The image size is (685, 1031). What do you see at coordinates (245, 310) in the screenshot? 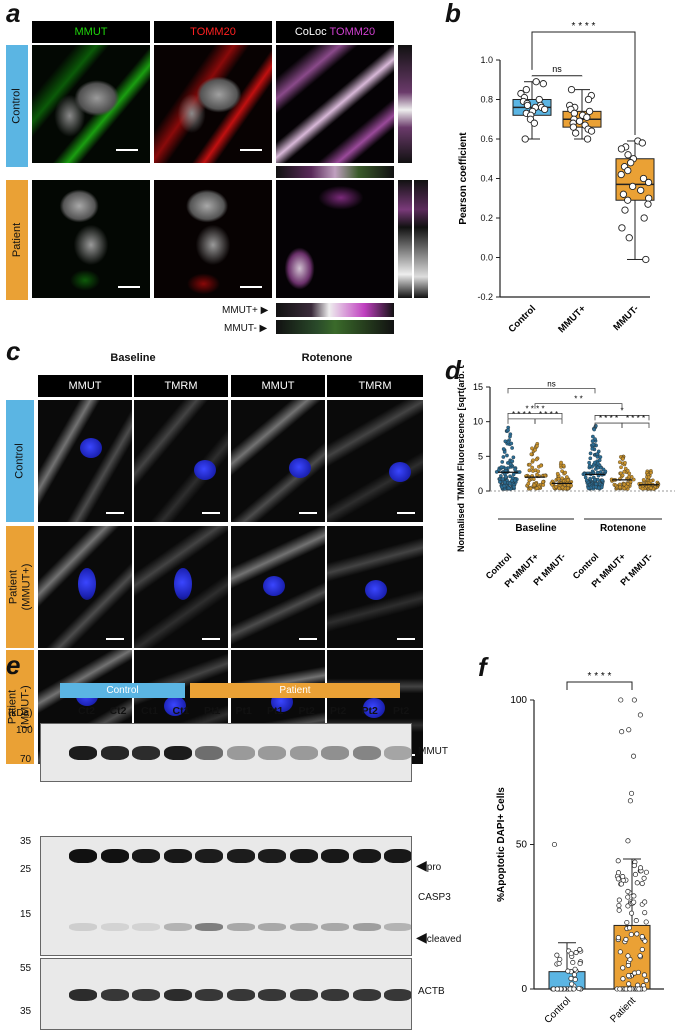
I see `a-strip-label-mmut-pos: MMUT+ ▶` at bounding box center [245, 310].